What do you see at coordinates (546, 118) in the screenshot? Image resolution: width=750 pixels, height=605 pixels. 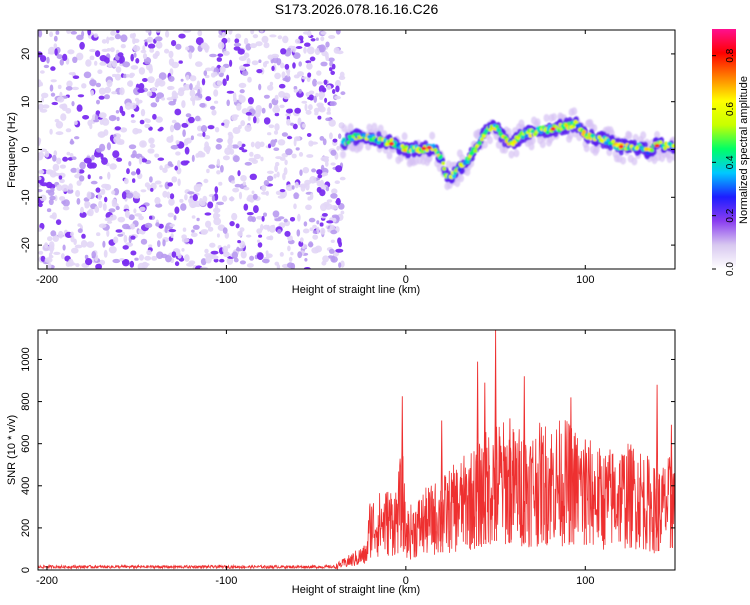 I see `ridge-halo` at bounding box center [546, 118].